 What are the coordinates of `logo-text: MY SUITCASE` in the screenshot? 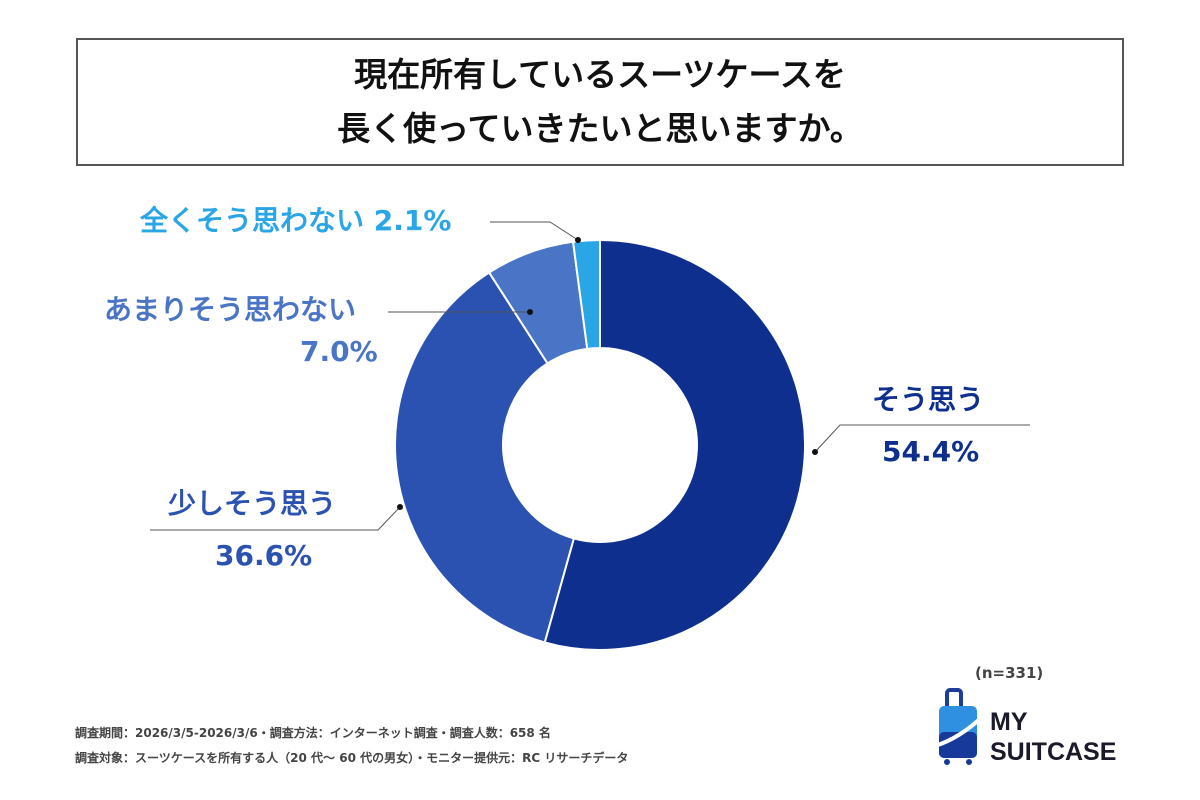 It's located at (1053, 737).